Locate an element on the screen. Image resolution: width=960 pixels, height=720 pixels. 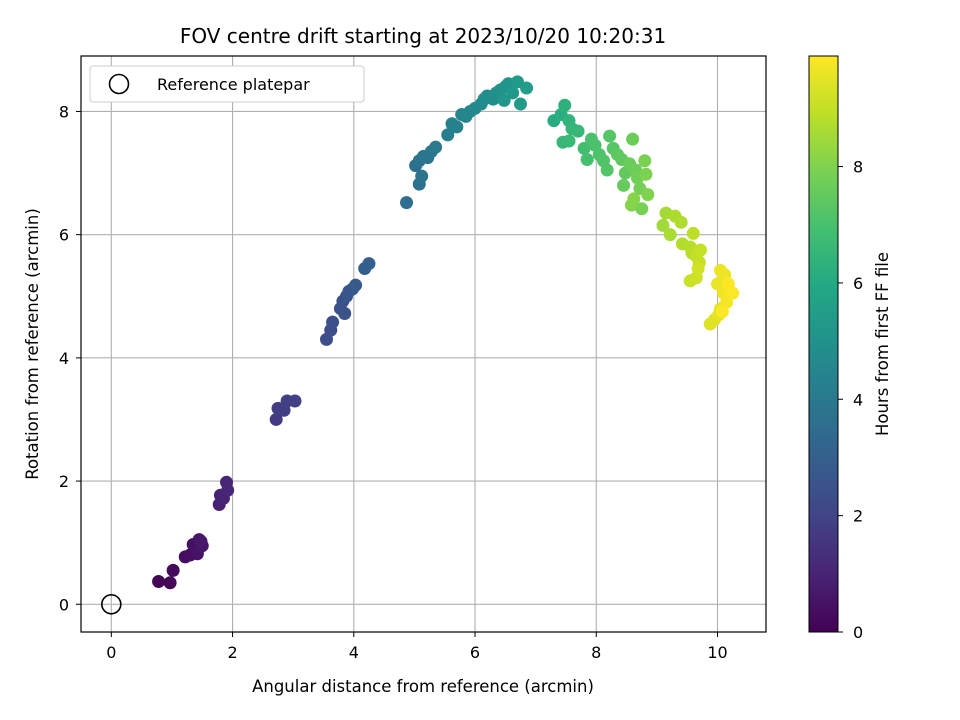
x-axis-ticks: 0 2 4 6 8 10 is located at coordinates (417, 647).